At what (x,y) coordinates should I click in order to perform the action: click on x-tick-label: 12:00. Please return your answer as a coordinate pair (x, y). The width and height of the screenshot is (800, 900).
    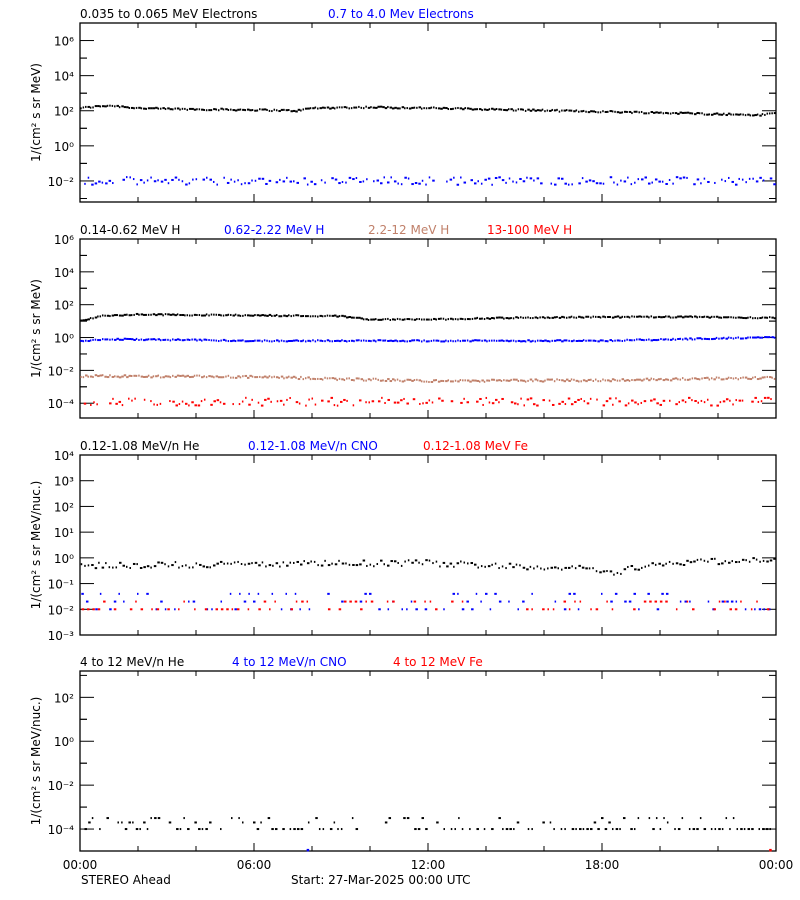
    Looking at the image, I should click on (428, 865).